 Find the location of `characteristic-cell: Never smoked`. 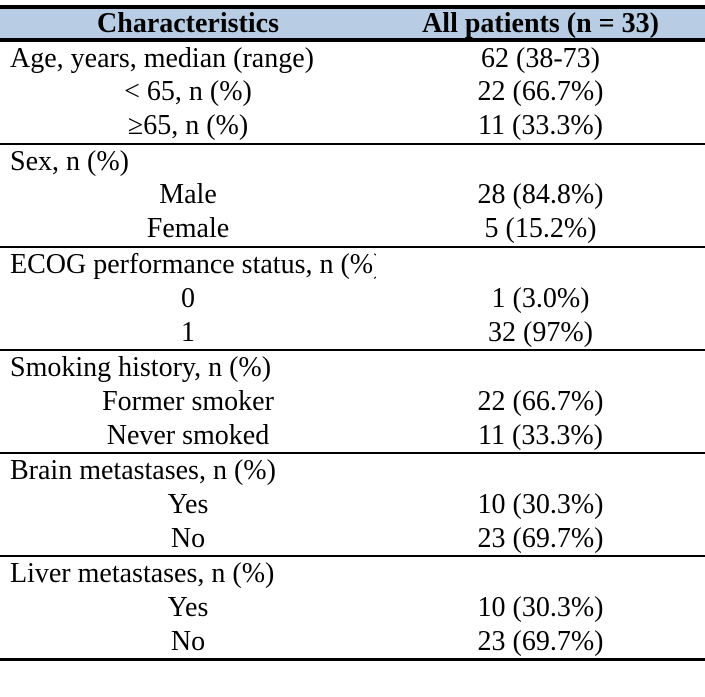

characteristic-cell: Never smoked is located at coordinates (188, 435).